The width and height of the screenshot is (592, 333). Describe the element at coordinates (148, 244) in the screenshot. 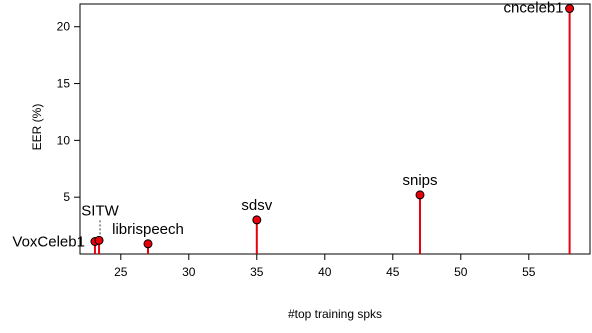

I see `marker-librispeech` at that location.